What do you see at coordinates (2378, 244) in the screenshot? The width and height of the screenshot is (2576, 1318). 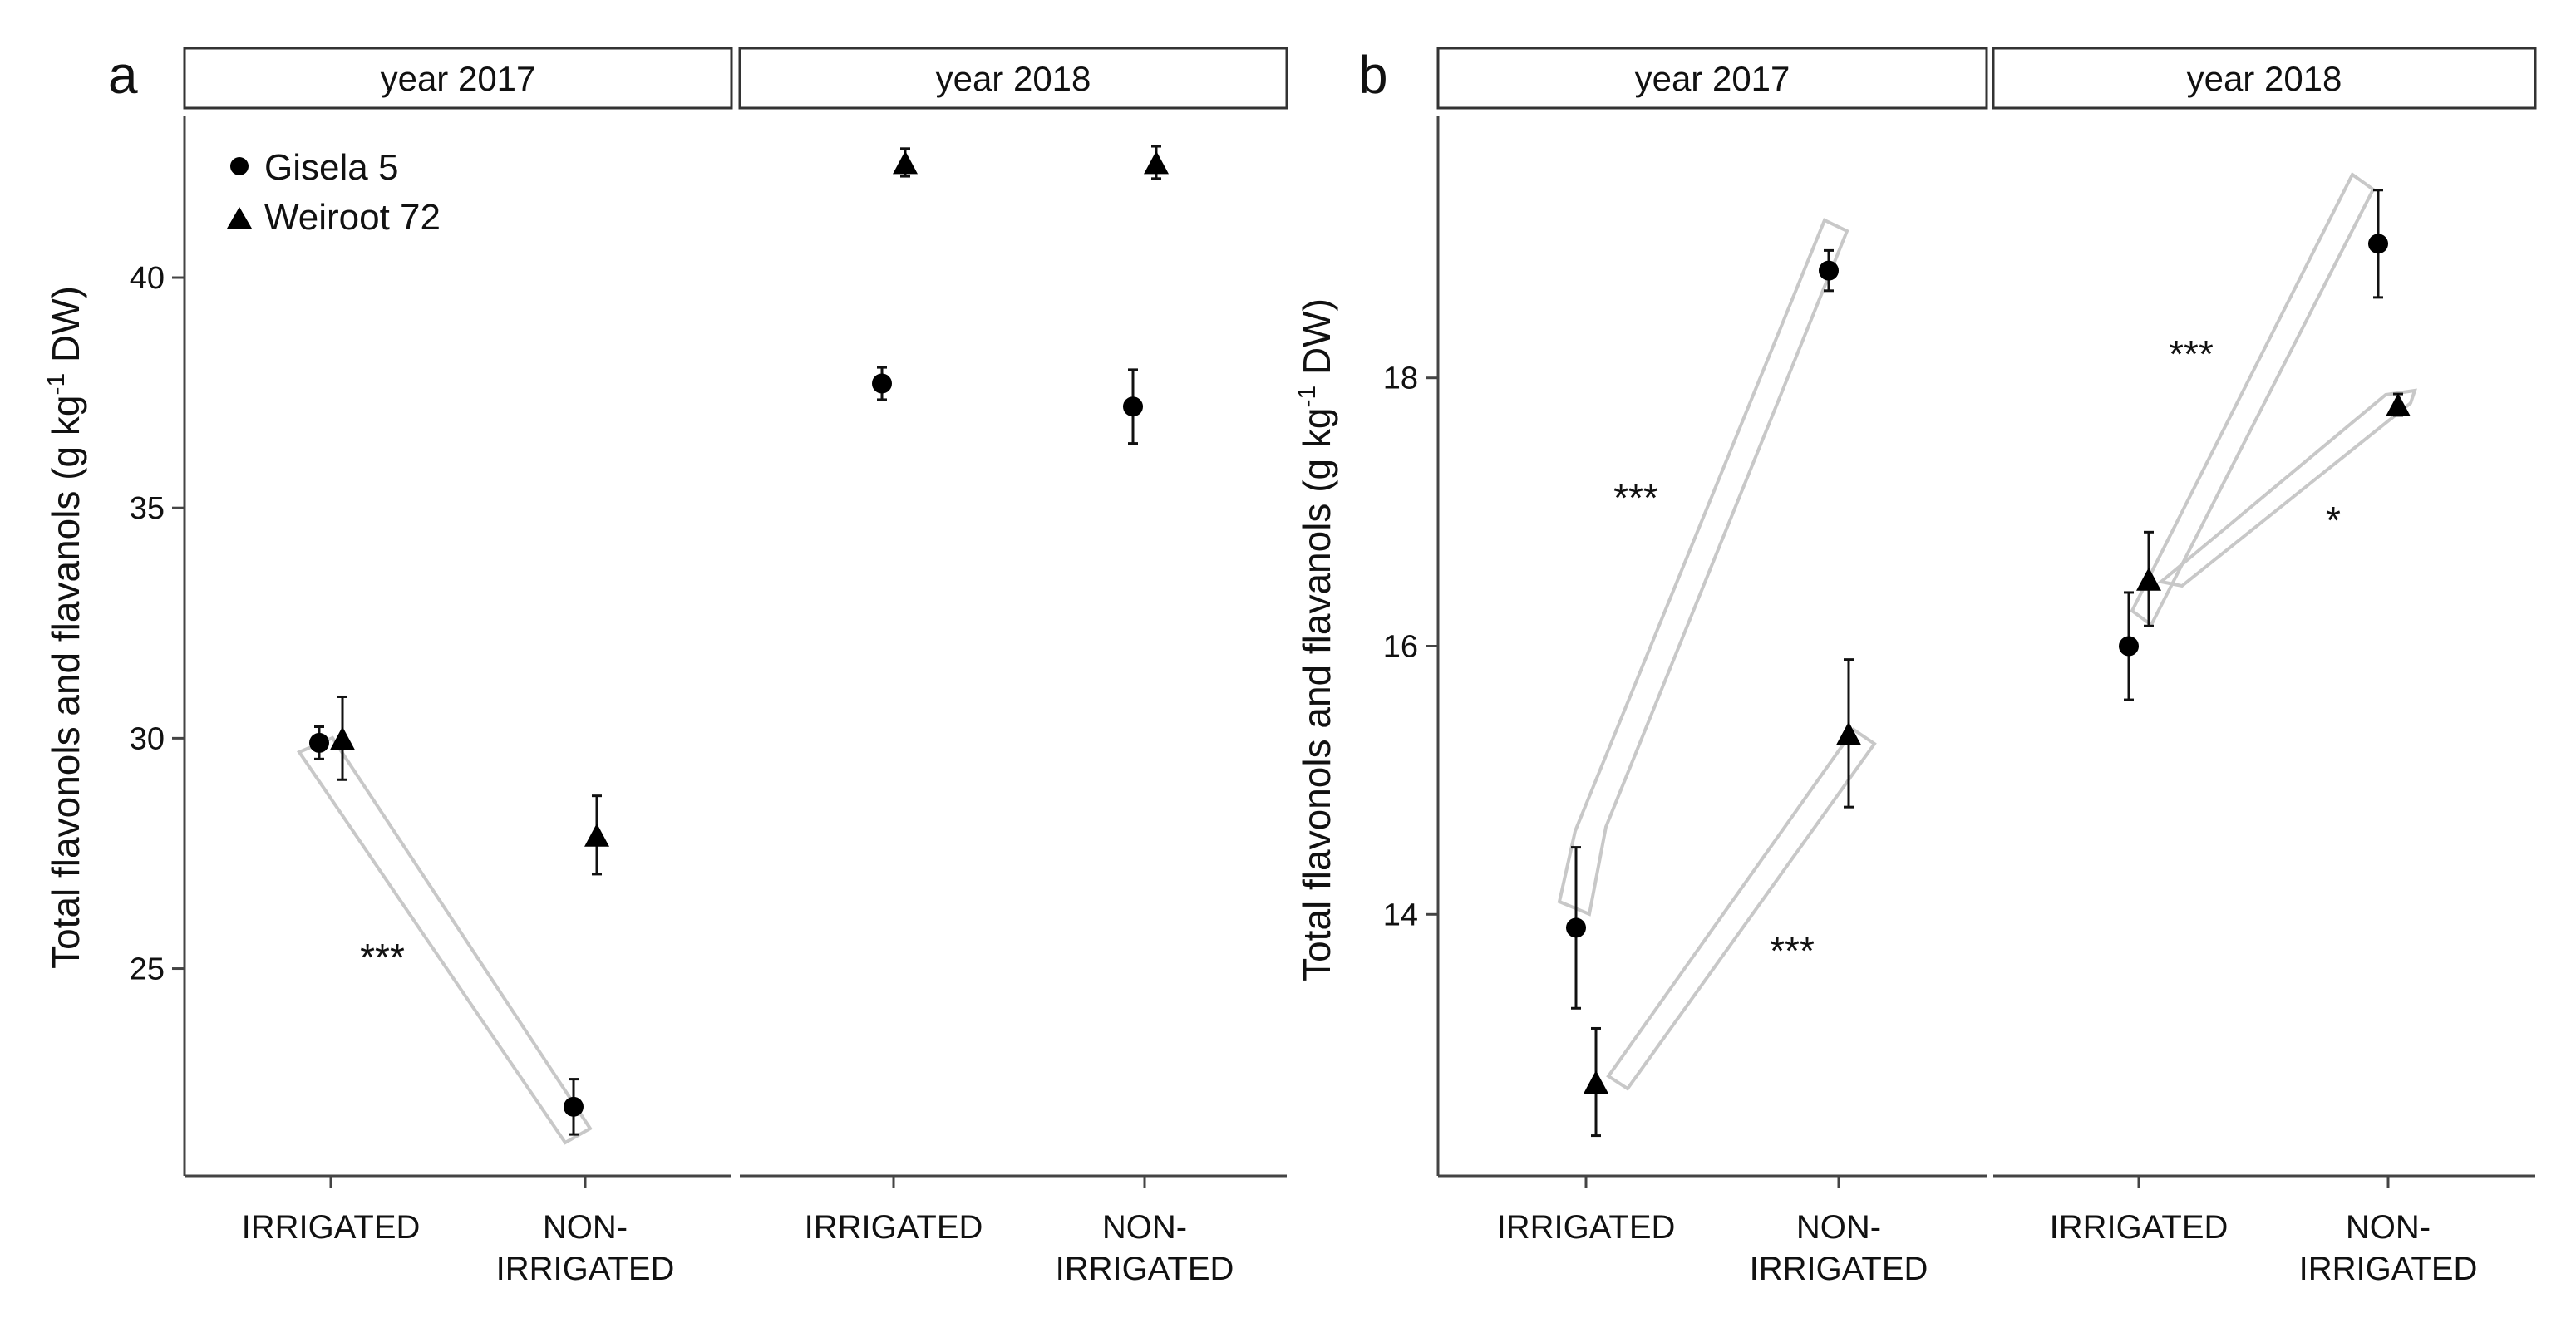 I see `panel-b-gisela-5-year-2018-non-irrigated-circle-marker` at bounding box center [2378, 244].